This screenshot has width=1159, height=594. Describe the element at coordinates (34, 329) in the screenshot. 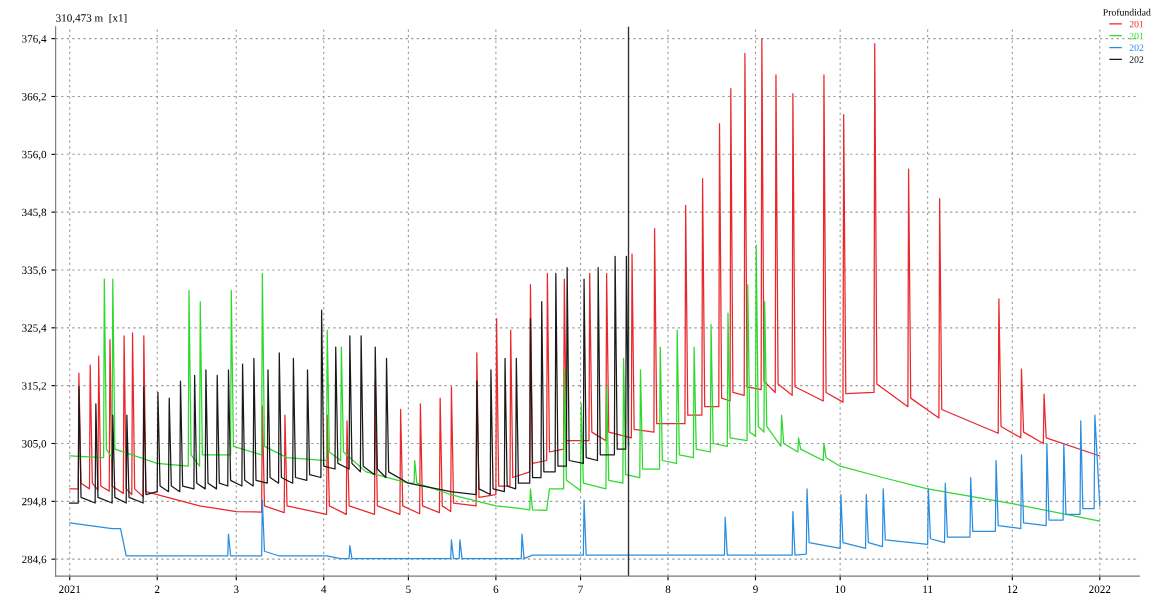

I see `y-tick-label: 325,4` at that location.